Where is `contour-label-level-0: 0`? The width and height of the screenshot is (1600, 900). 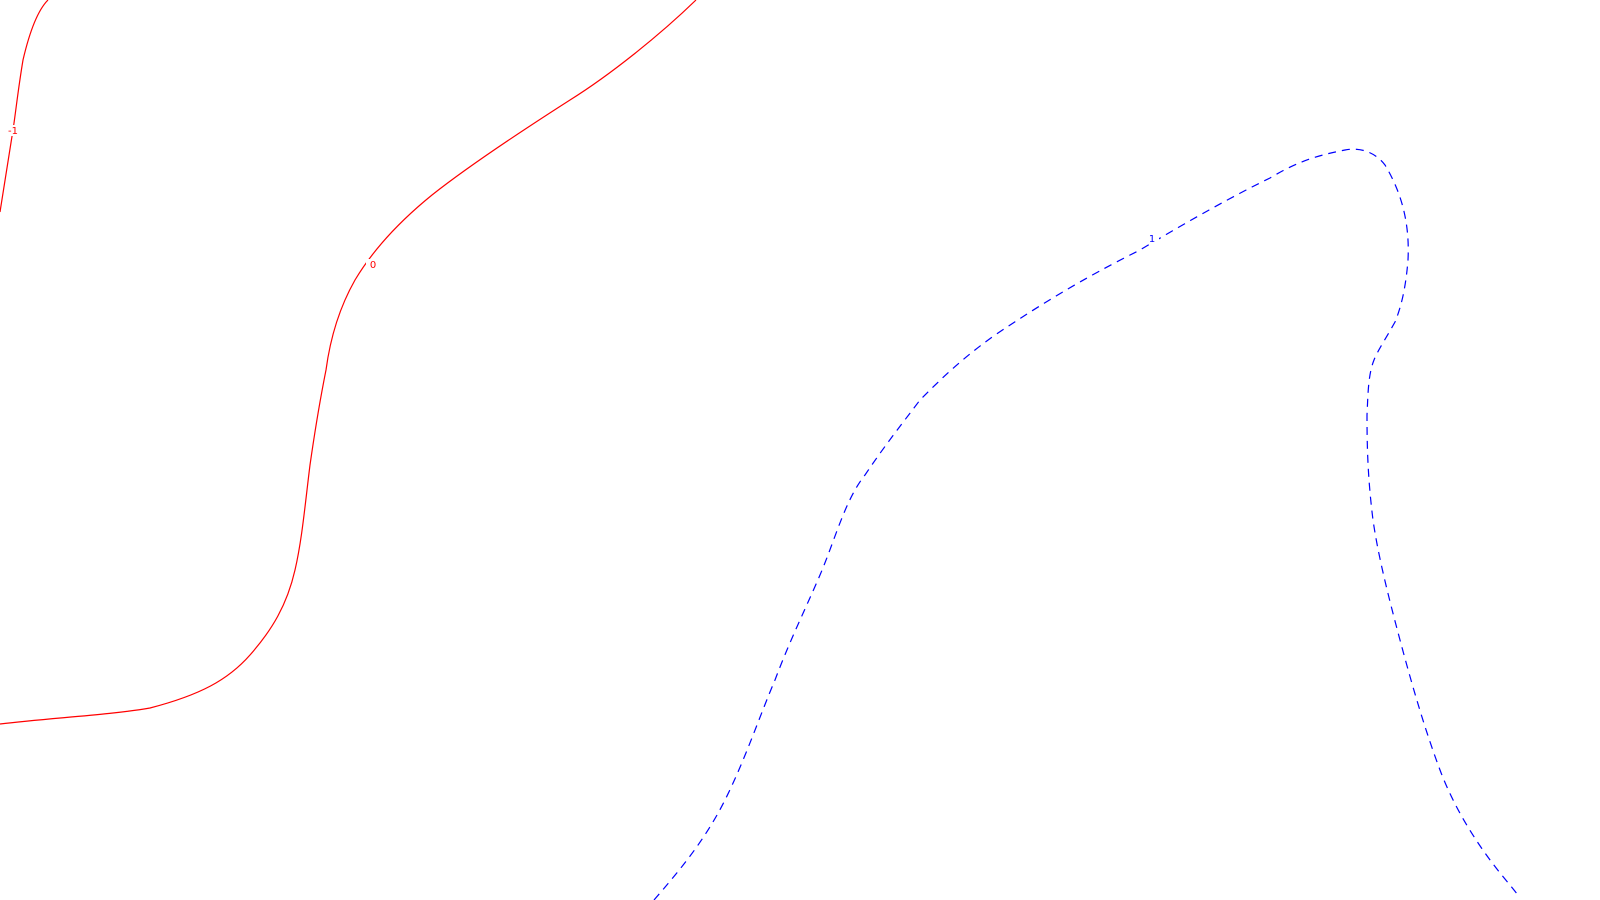 contour-label-level-0: 0 is located at coordinates (373, 265).